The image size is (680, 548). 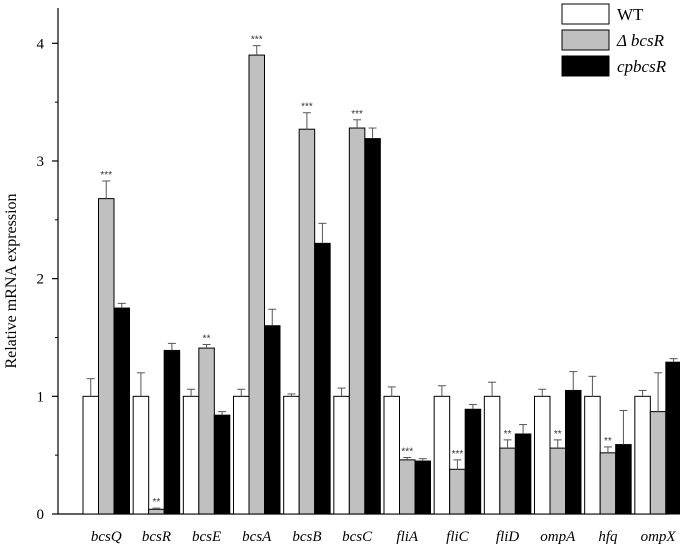 What do you see at coordinates (614, 40) in the screenshot?
I see `legend: WT Δ bcsR cpbcsR` at bounding box center [614, 40].